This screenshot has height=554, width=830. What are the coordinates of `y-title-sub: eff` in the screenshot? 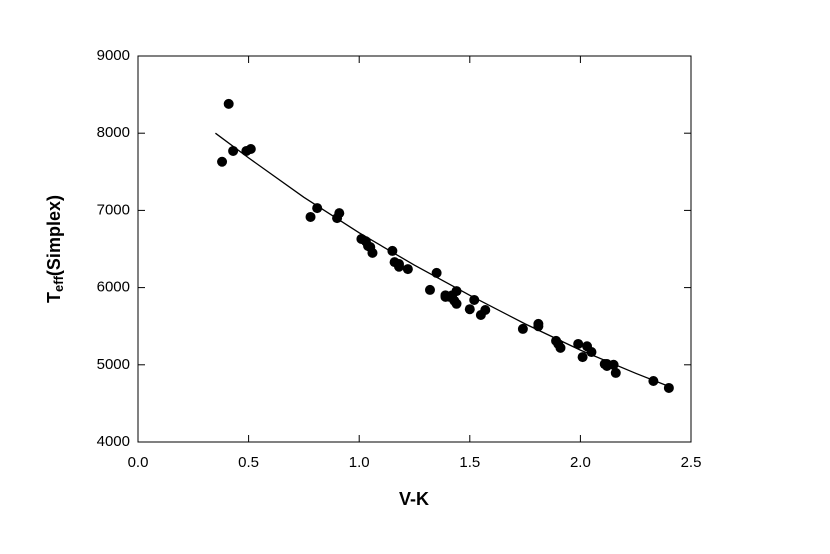 It's located at (58, 283).